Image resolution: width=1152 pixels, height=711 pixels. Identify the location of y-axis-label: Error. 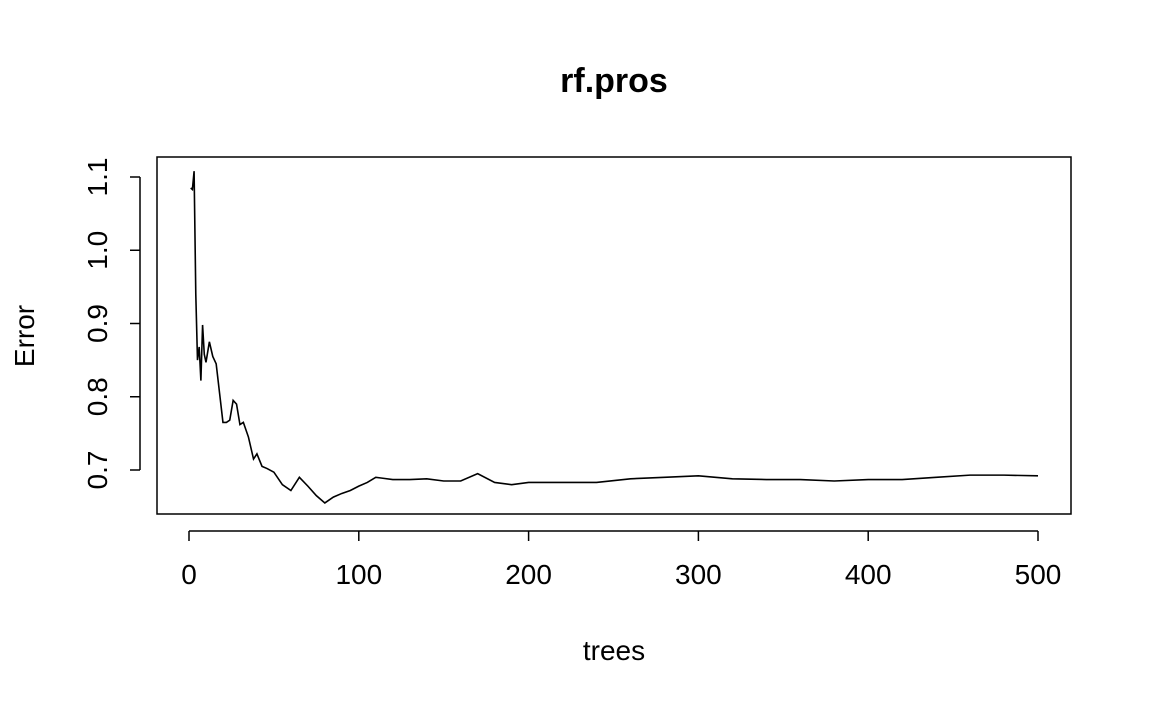
(24, 336).